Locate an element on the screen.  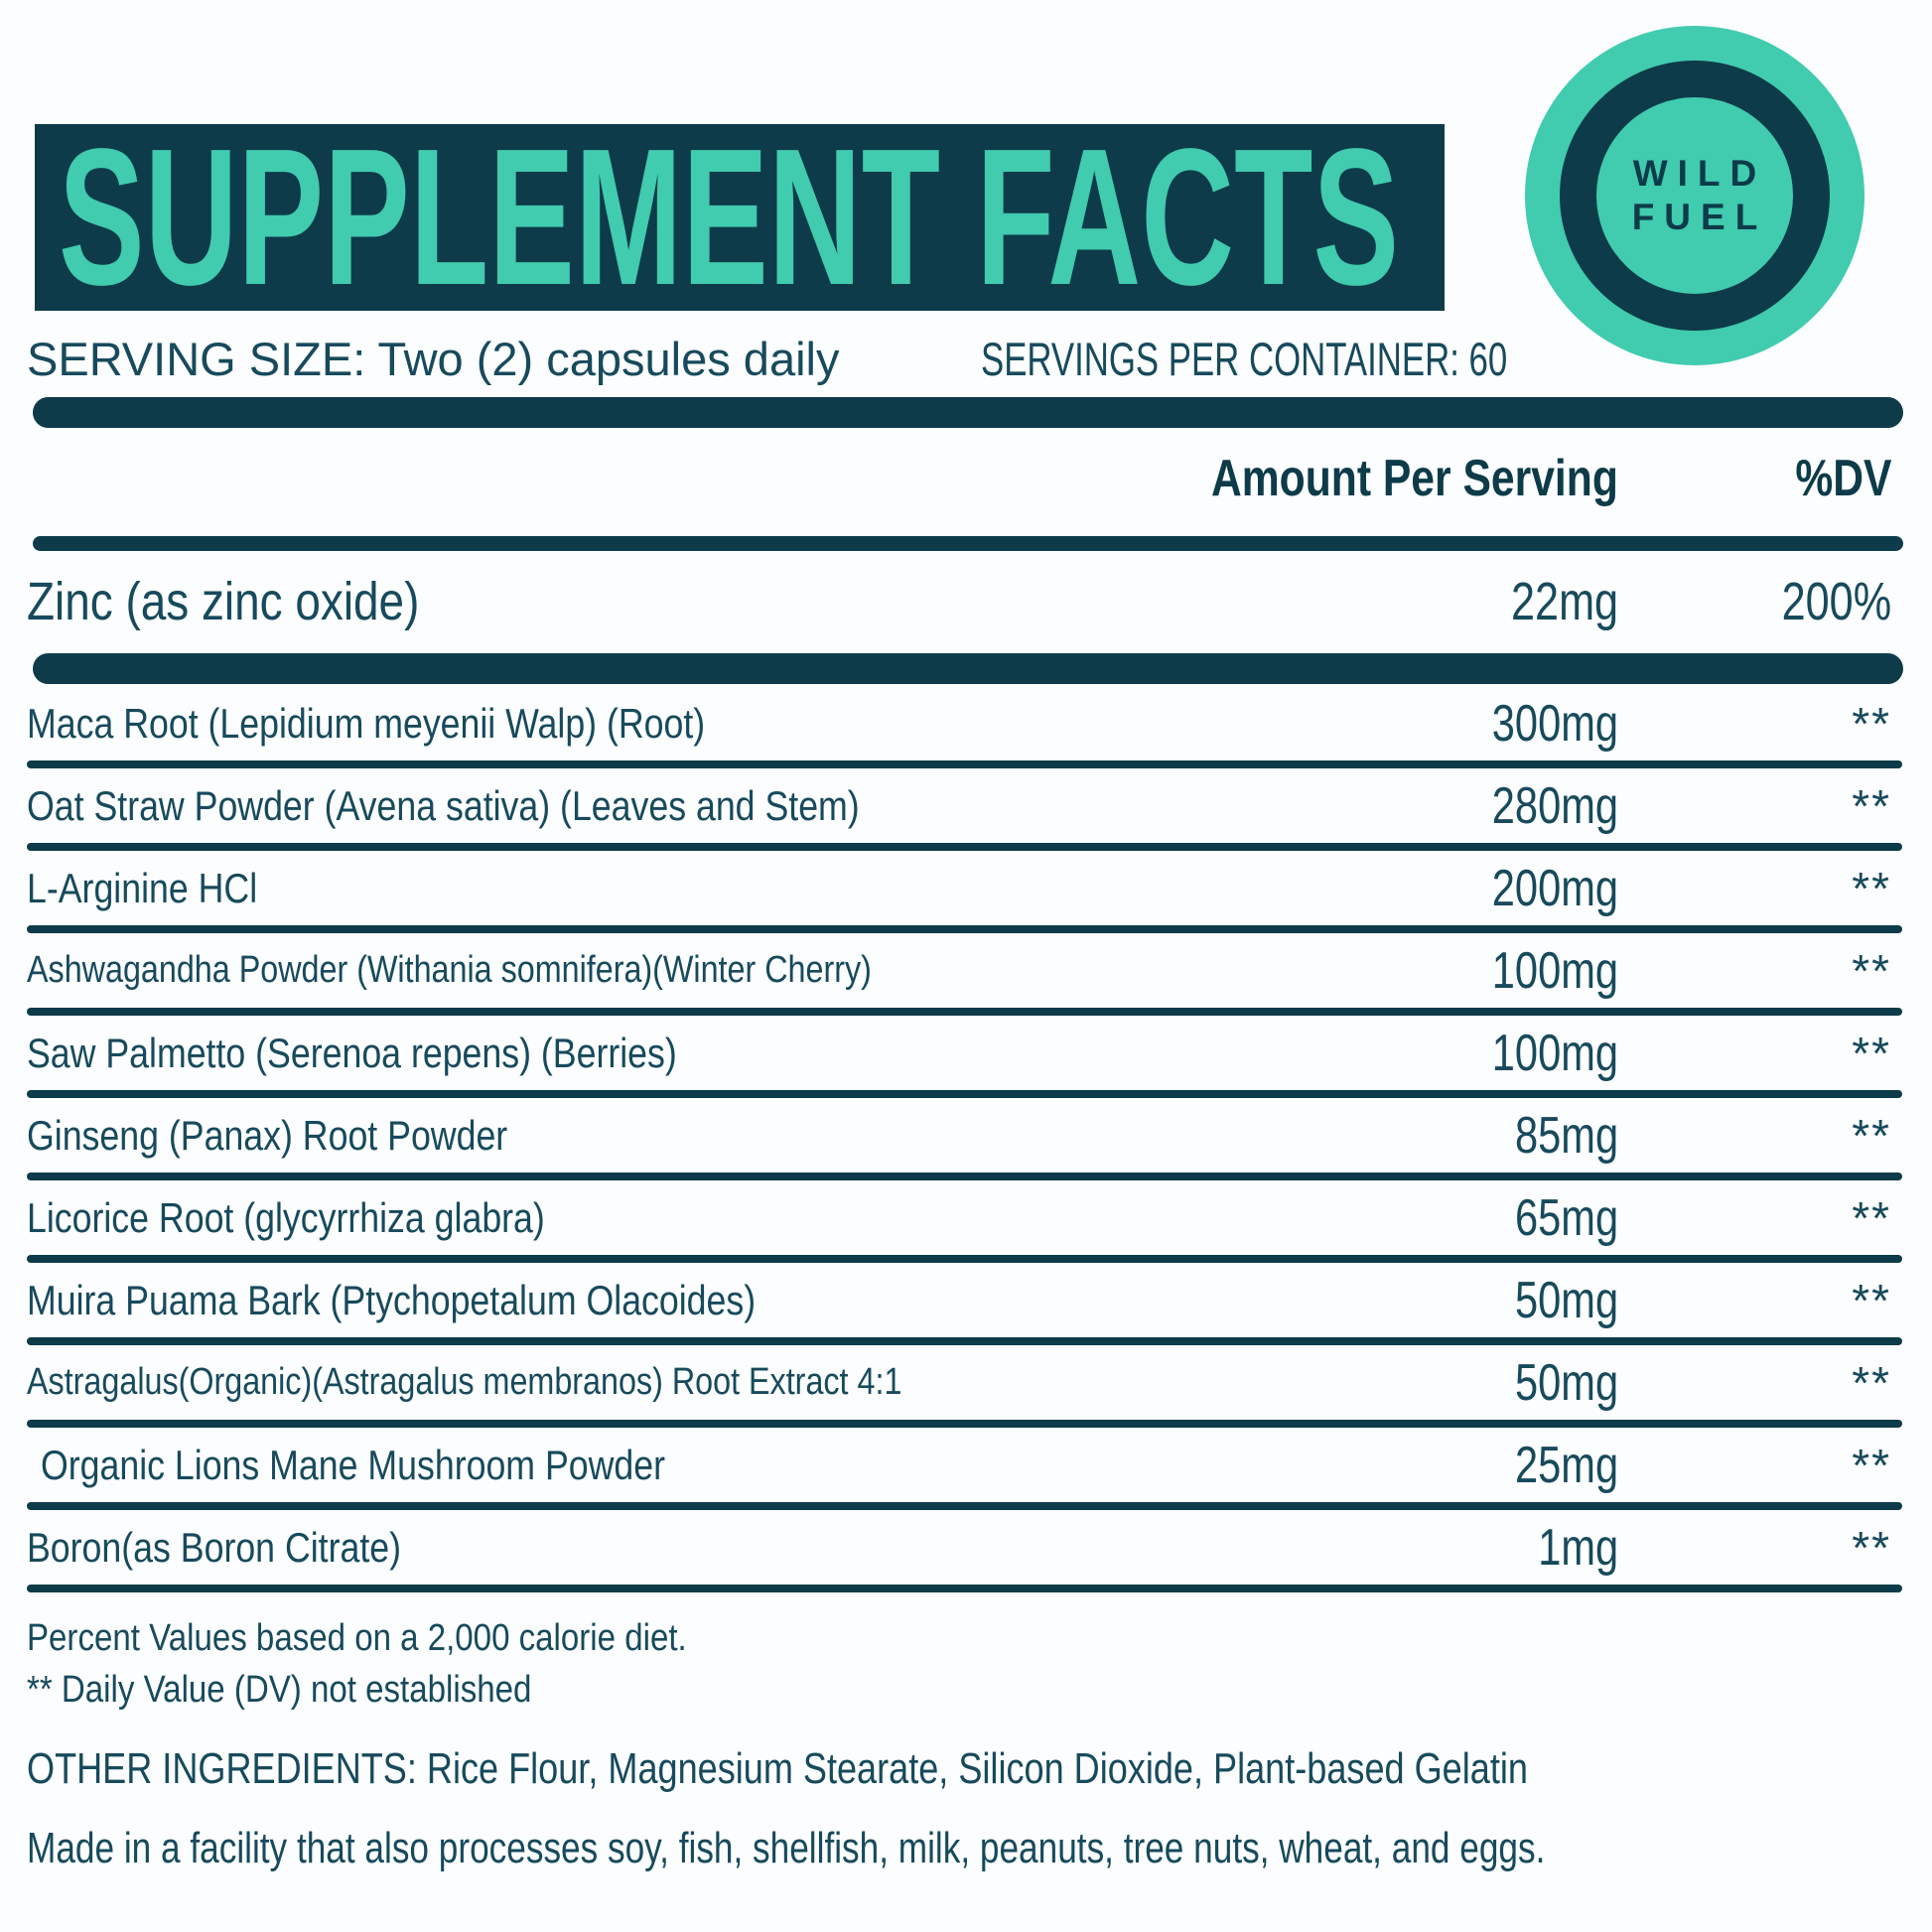
ingredient-amount: 65mg is located at coordinates (1566, 1217).